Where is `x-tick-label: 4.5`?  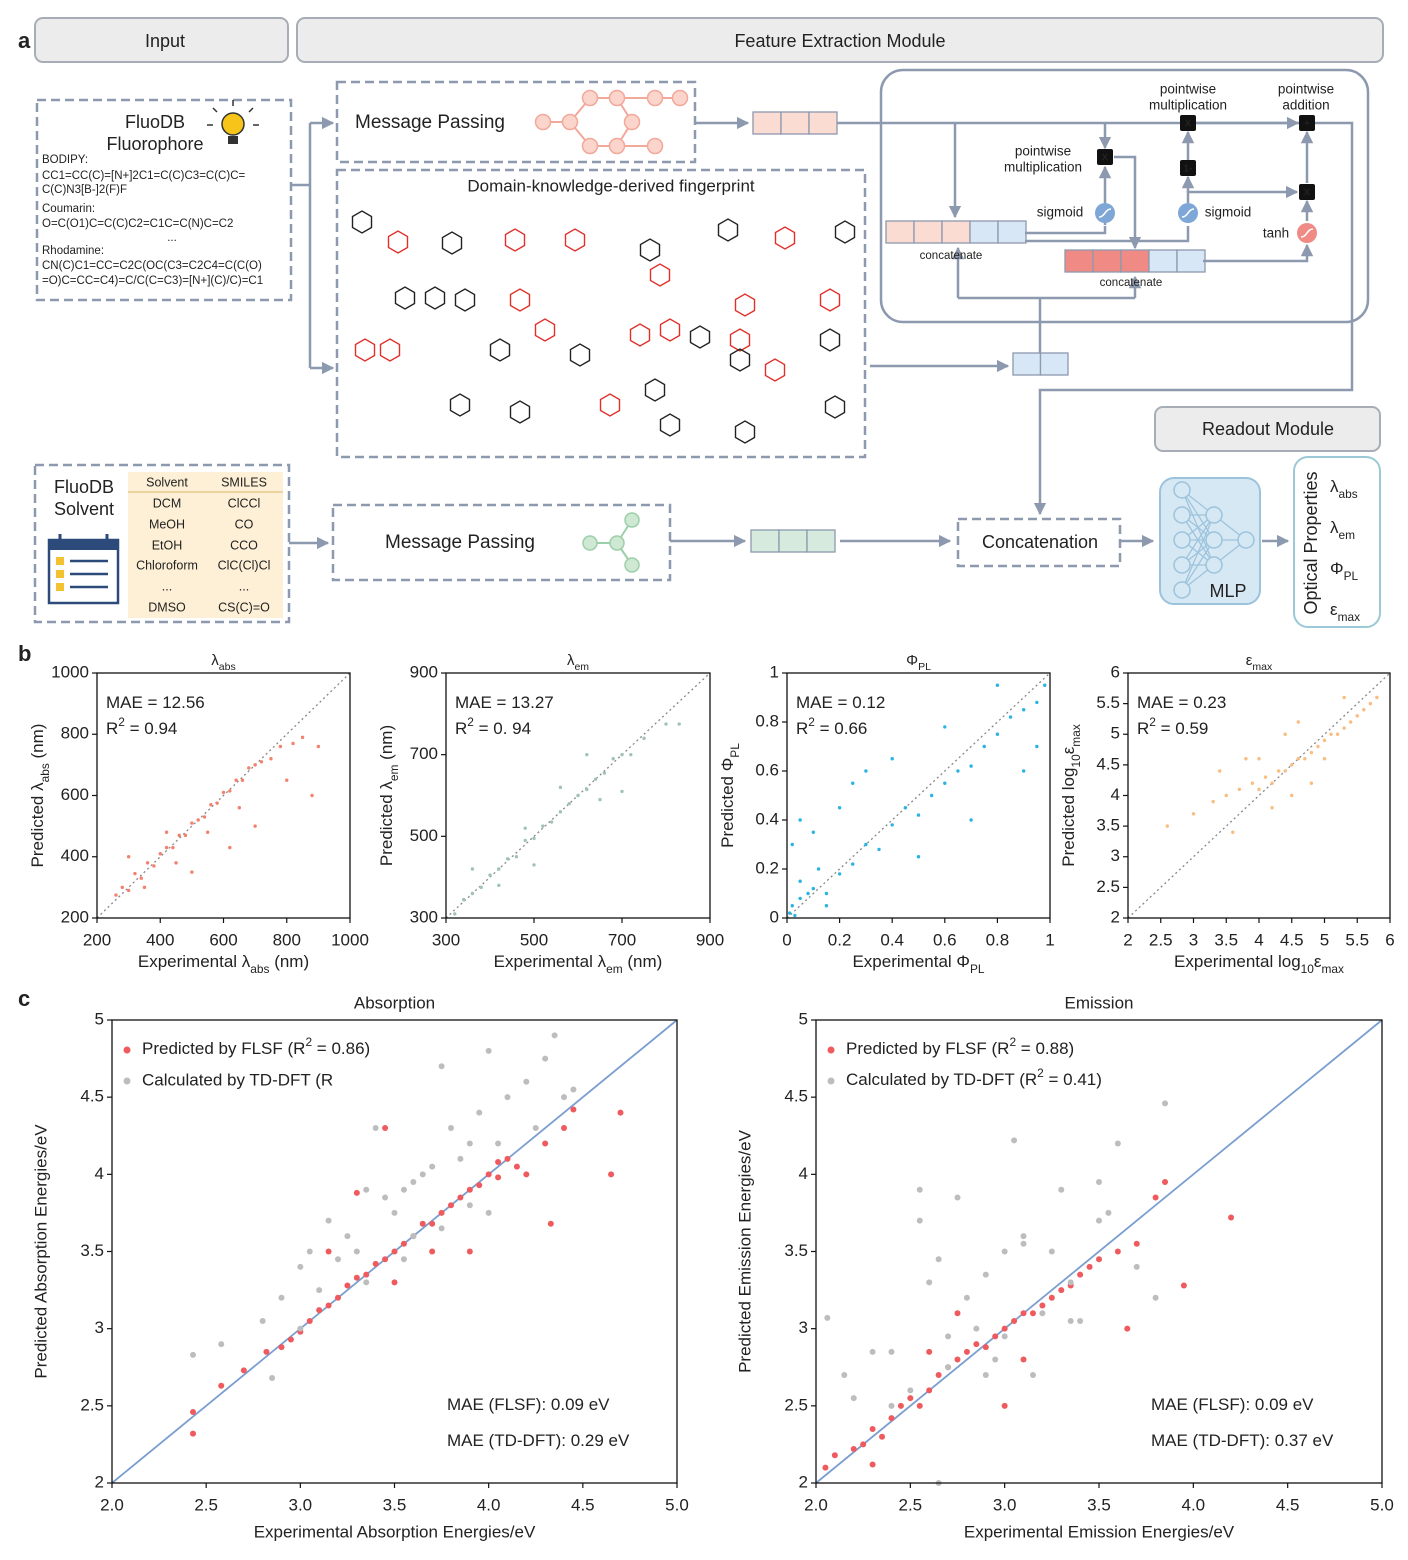 x-tick-label: 4.5 is located at coordinates (1292, 939).